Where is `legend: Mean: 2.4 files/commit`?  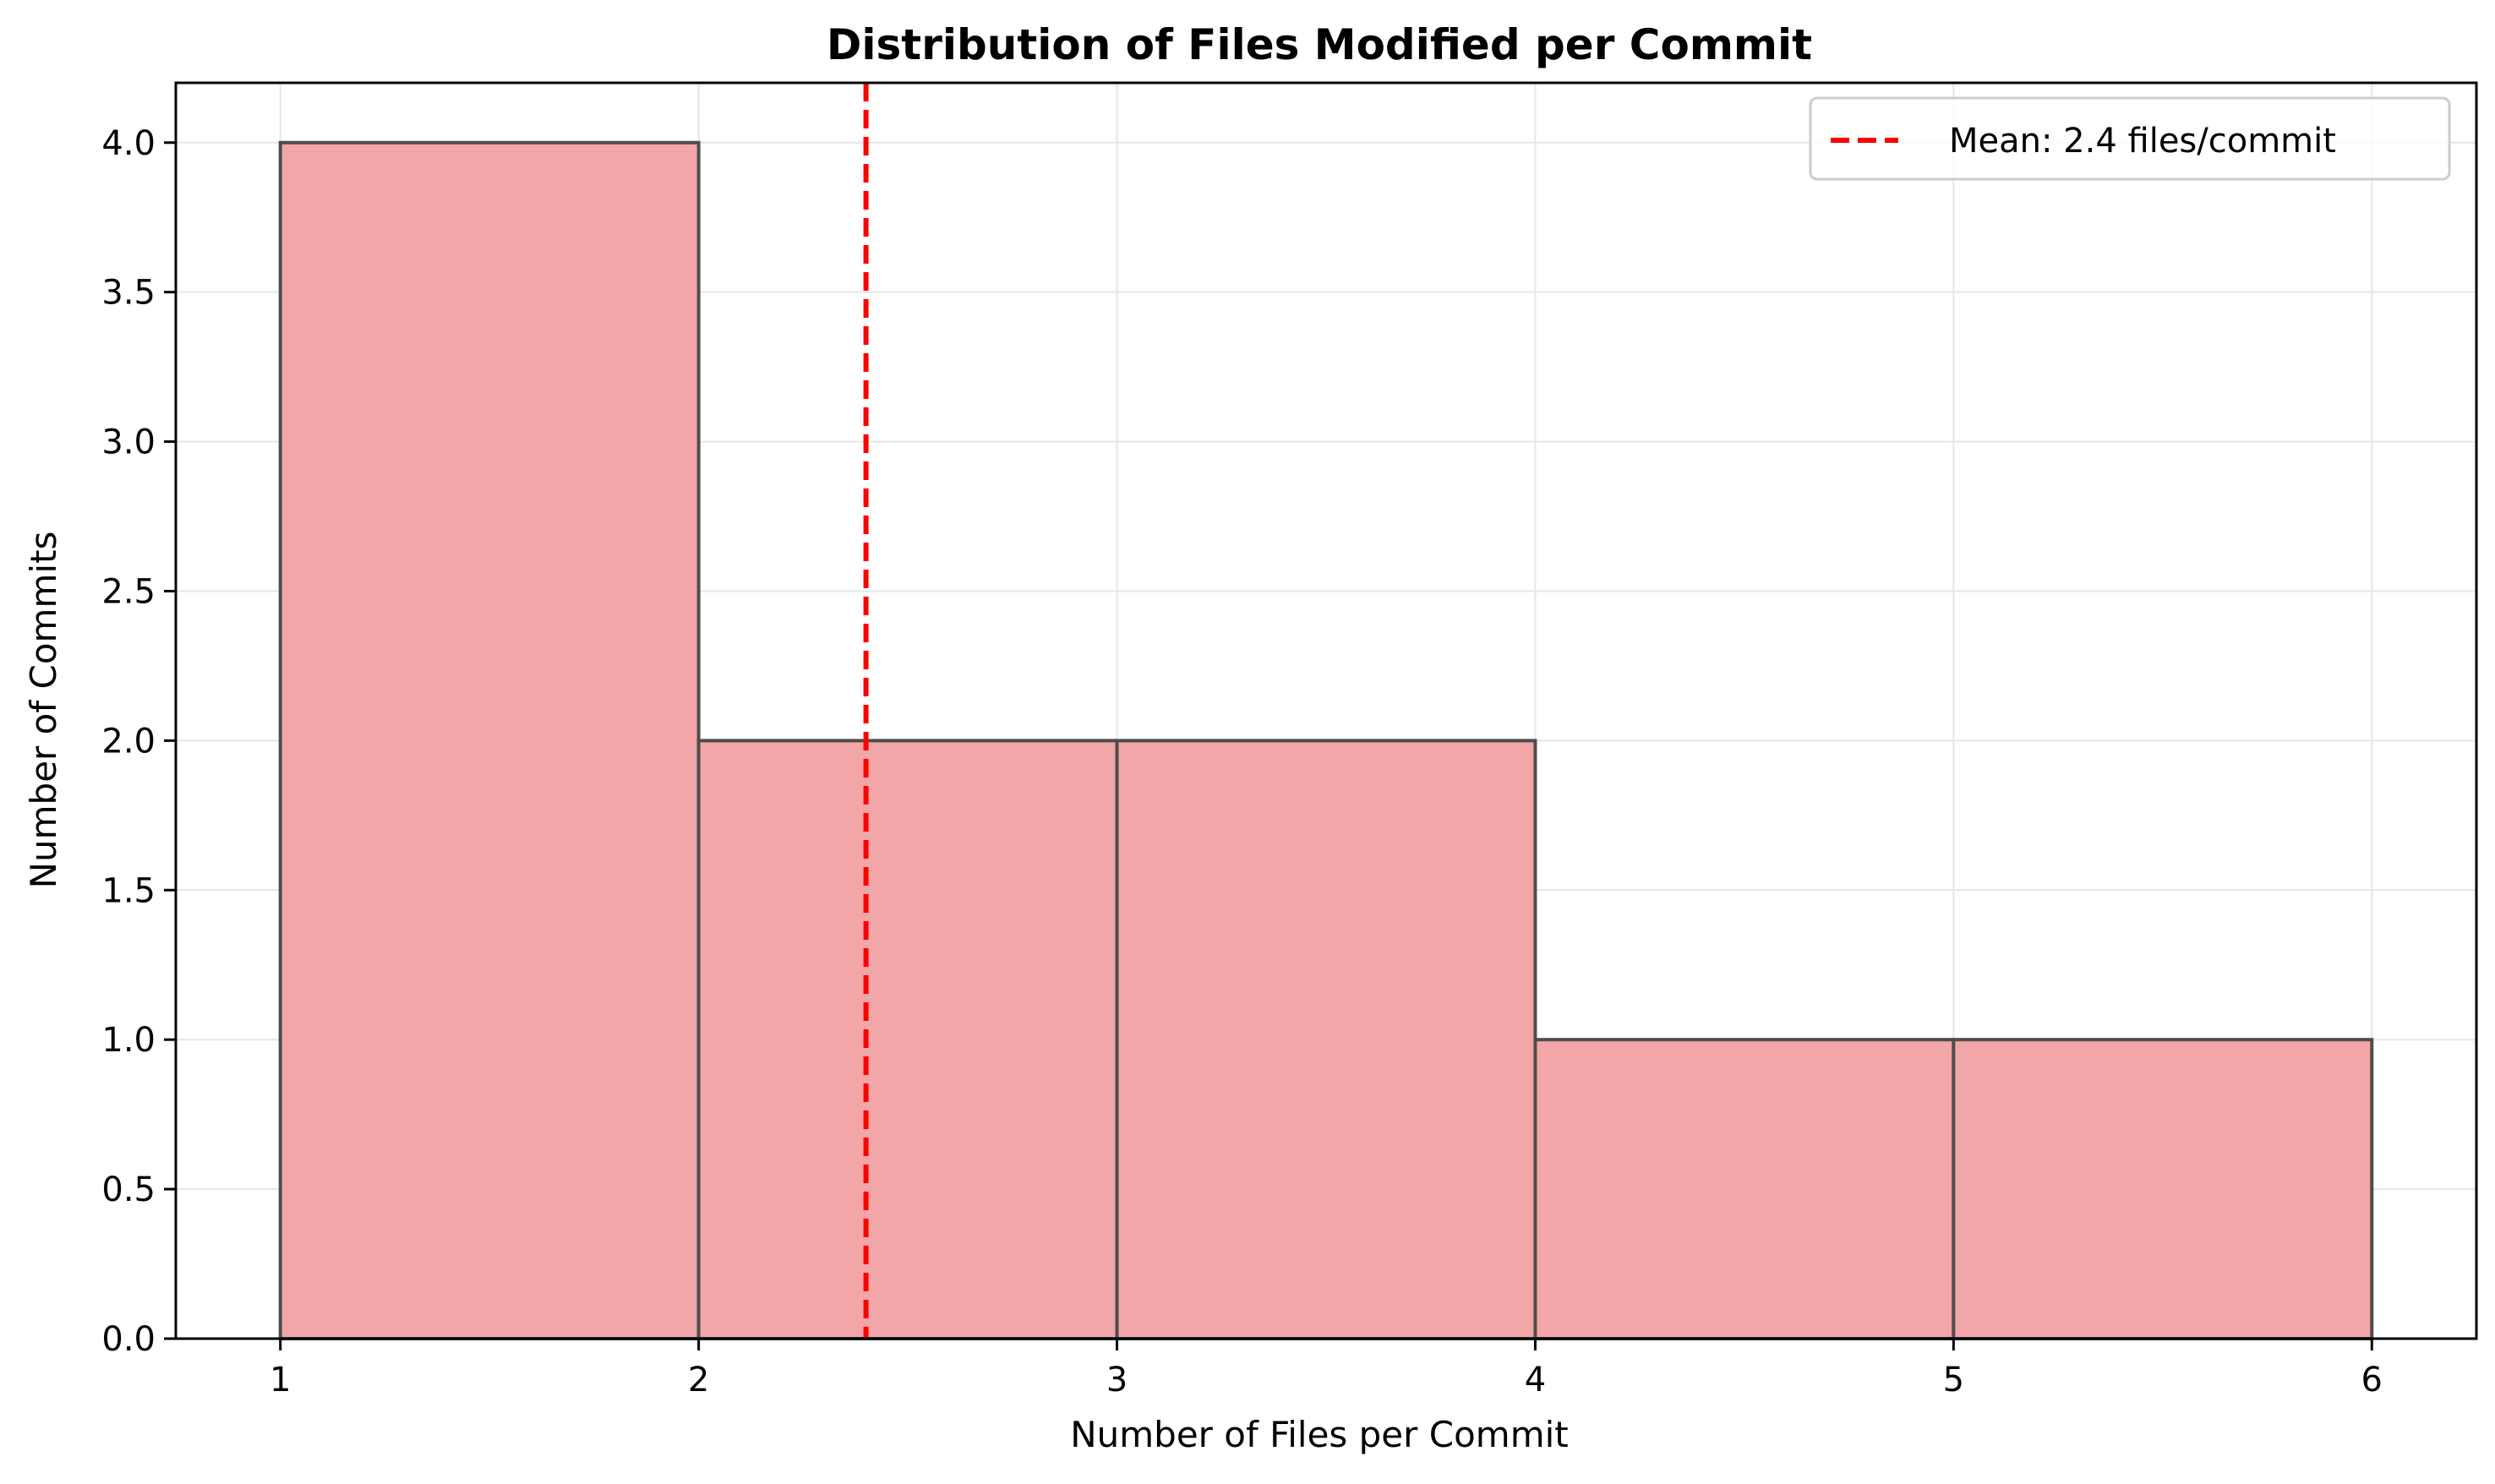 legend: Mean: 2.4 files/commit is located at coordinates (2130, 139).